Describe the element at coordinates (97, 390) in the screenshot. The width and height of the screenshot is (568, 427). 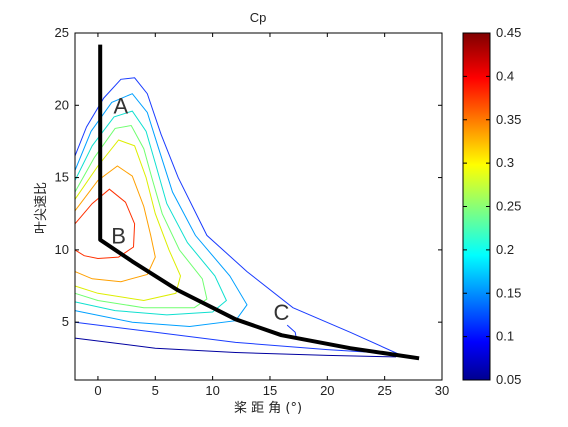
I see `x-tick-label: 0` at that location.